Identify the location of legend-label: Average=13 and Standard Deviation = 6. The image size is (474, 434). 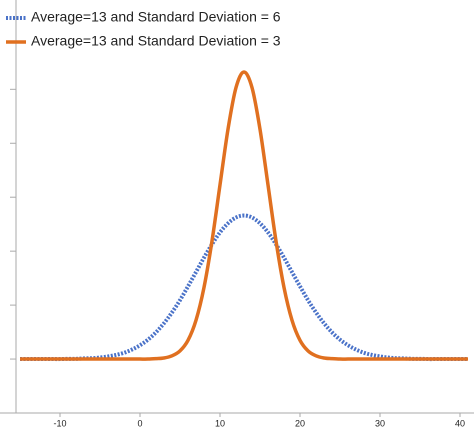
(156, 17).